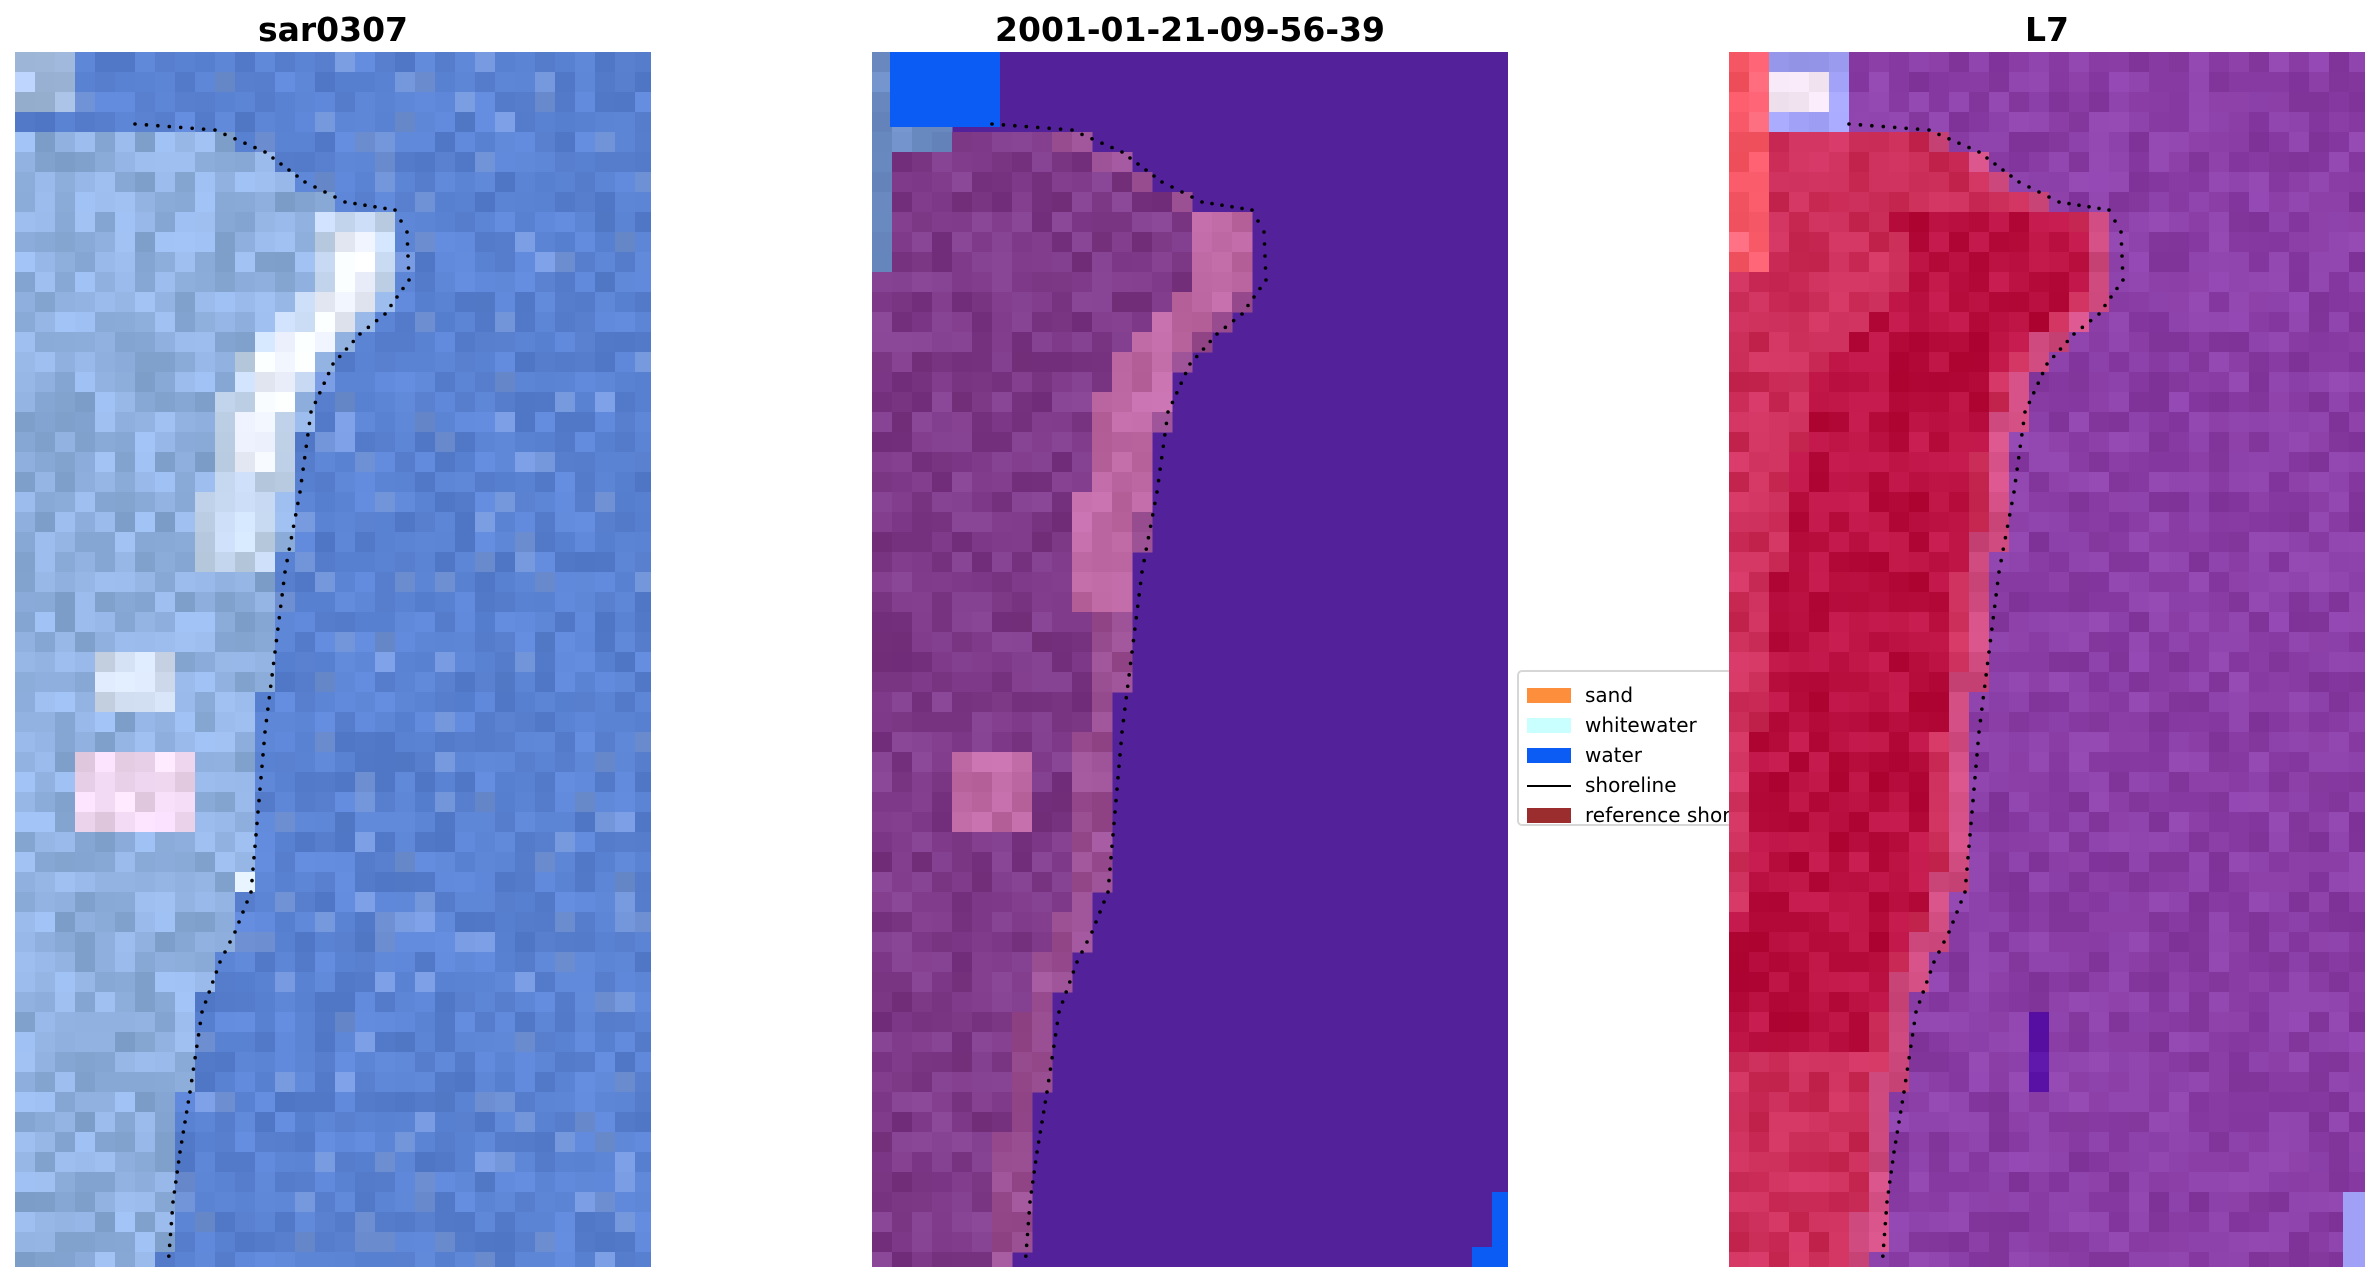 The height and width of the screenshot is (1283, 2380). I want to click on panel-title-date: 2001-01-21-09-56-39, so click(1190, 29).